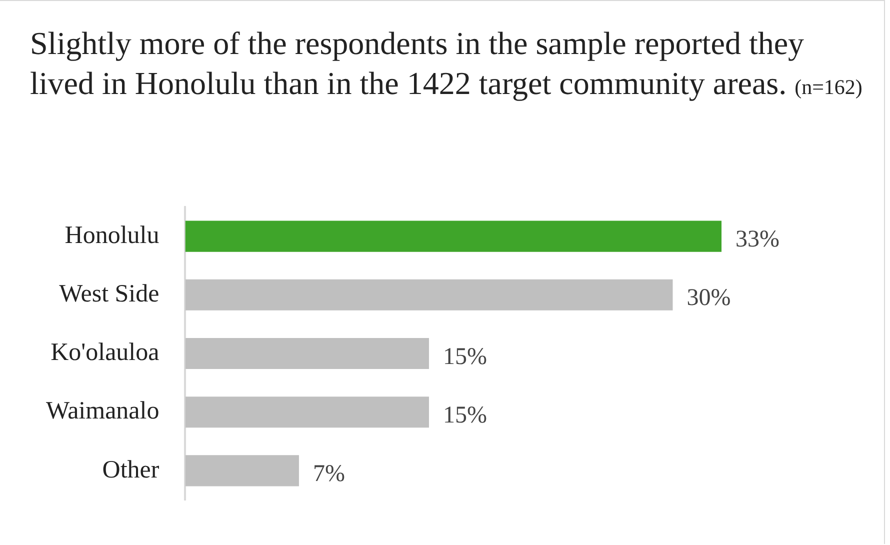 This screenshot has width=890, height=545. What do you see at coordinates (109, 294) in the screenshot?
I see `y-tick-label: West Side` at bounding box center [109, 294].